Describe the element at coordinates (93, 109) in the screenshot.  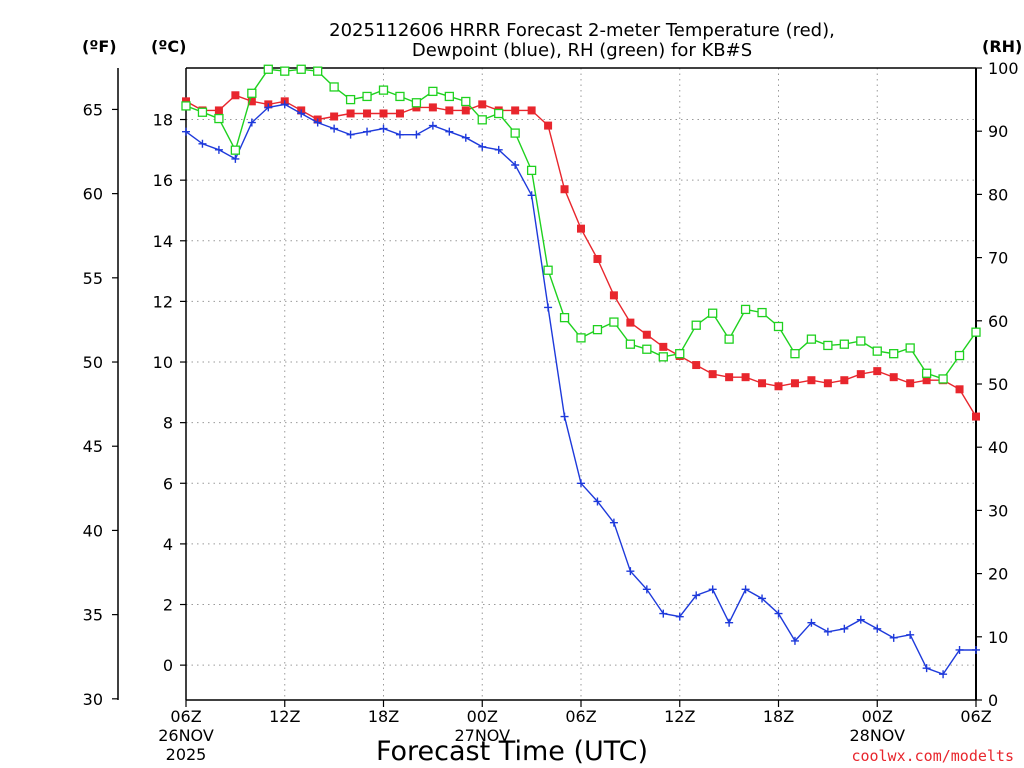
I see `fahrenheit-tick-label: 65` at that location.